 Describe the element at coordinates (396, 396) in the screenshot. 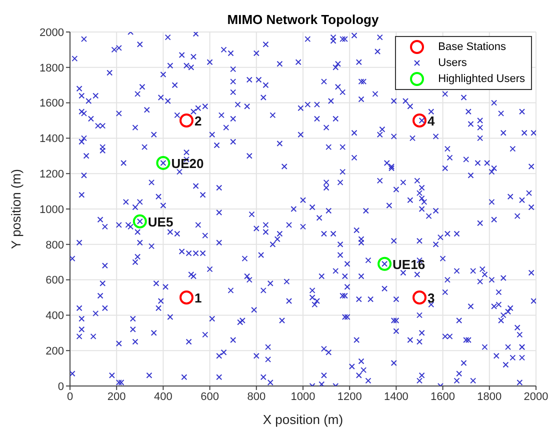

I see `x-tick-label: 1400` at that location.